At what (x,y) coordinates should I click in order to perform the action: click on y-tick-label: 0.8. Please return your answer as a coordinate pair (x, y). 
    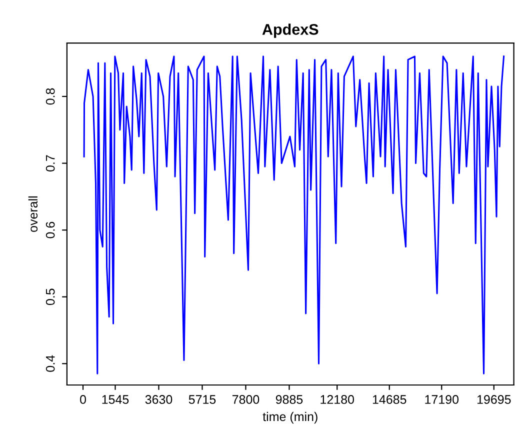
    Looking at the image, I should click on (50, 96).